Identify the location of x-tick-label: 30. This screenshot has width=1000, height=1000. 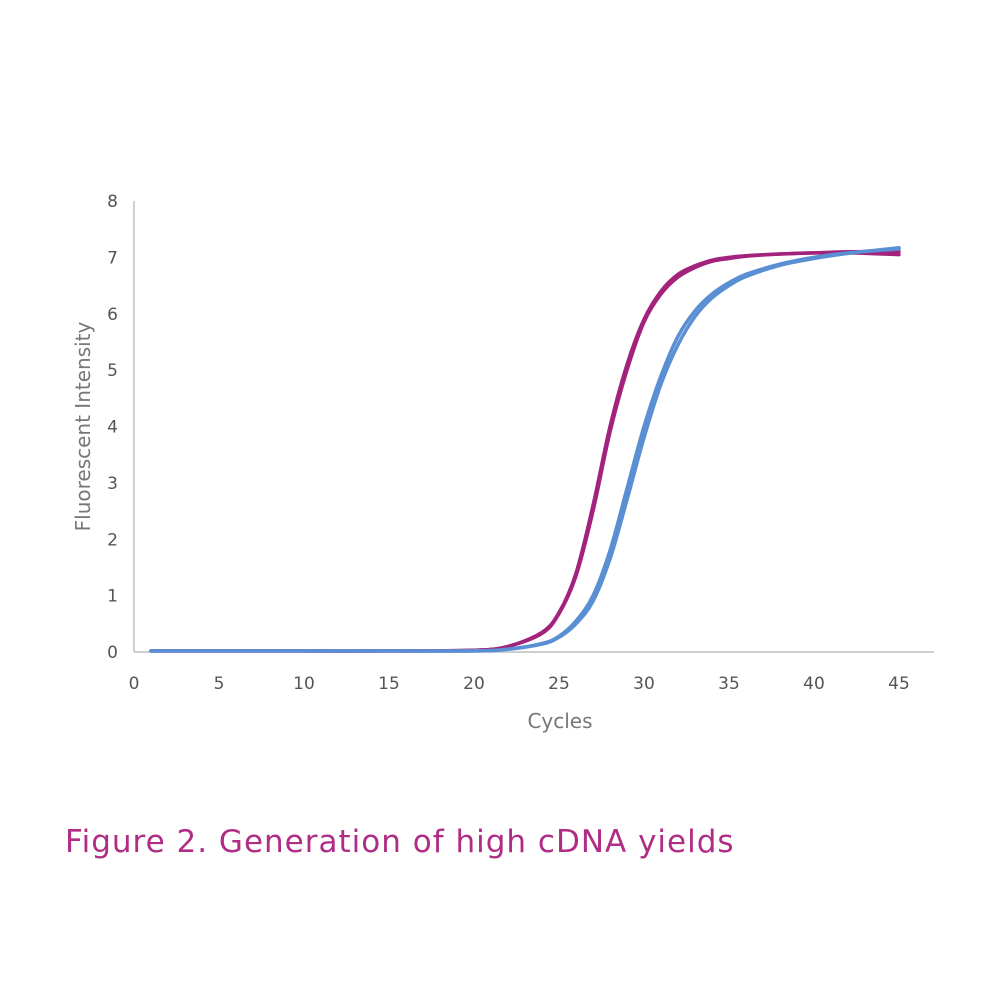
(644, 684).